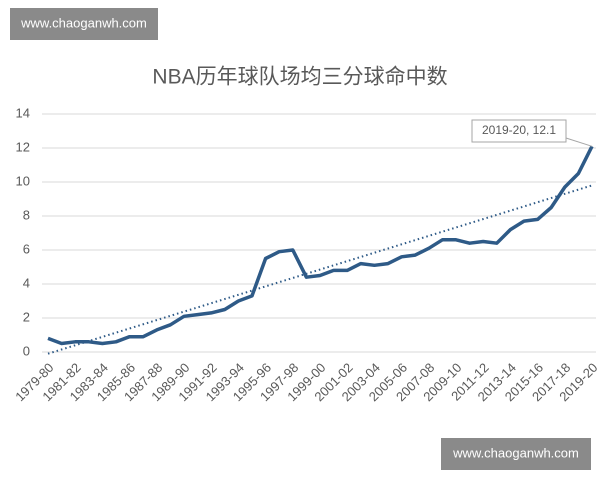 The height and width of the screenshot is (480, 600). I want to click on annotation: 2019-20, 12.1, so click(519, 130).